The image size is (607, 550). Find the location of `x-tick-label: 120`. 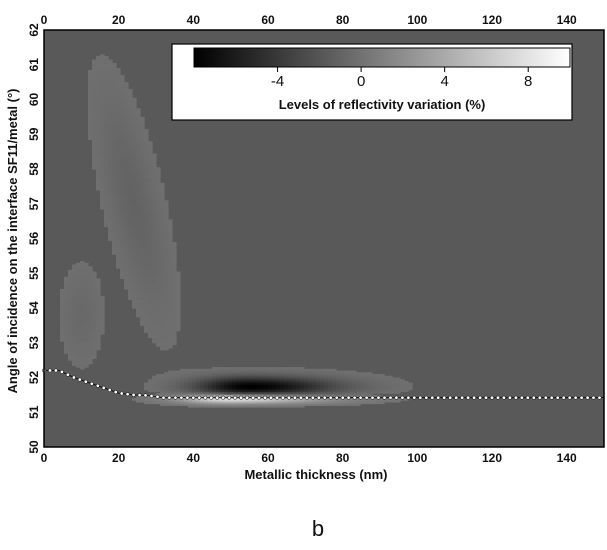

x-tick-label: 120 is located at coordinates (492, 458).